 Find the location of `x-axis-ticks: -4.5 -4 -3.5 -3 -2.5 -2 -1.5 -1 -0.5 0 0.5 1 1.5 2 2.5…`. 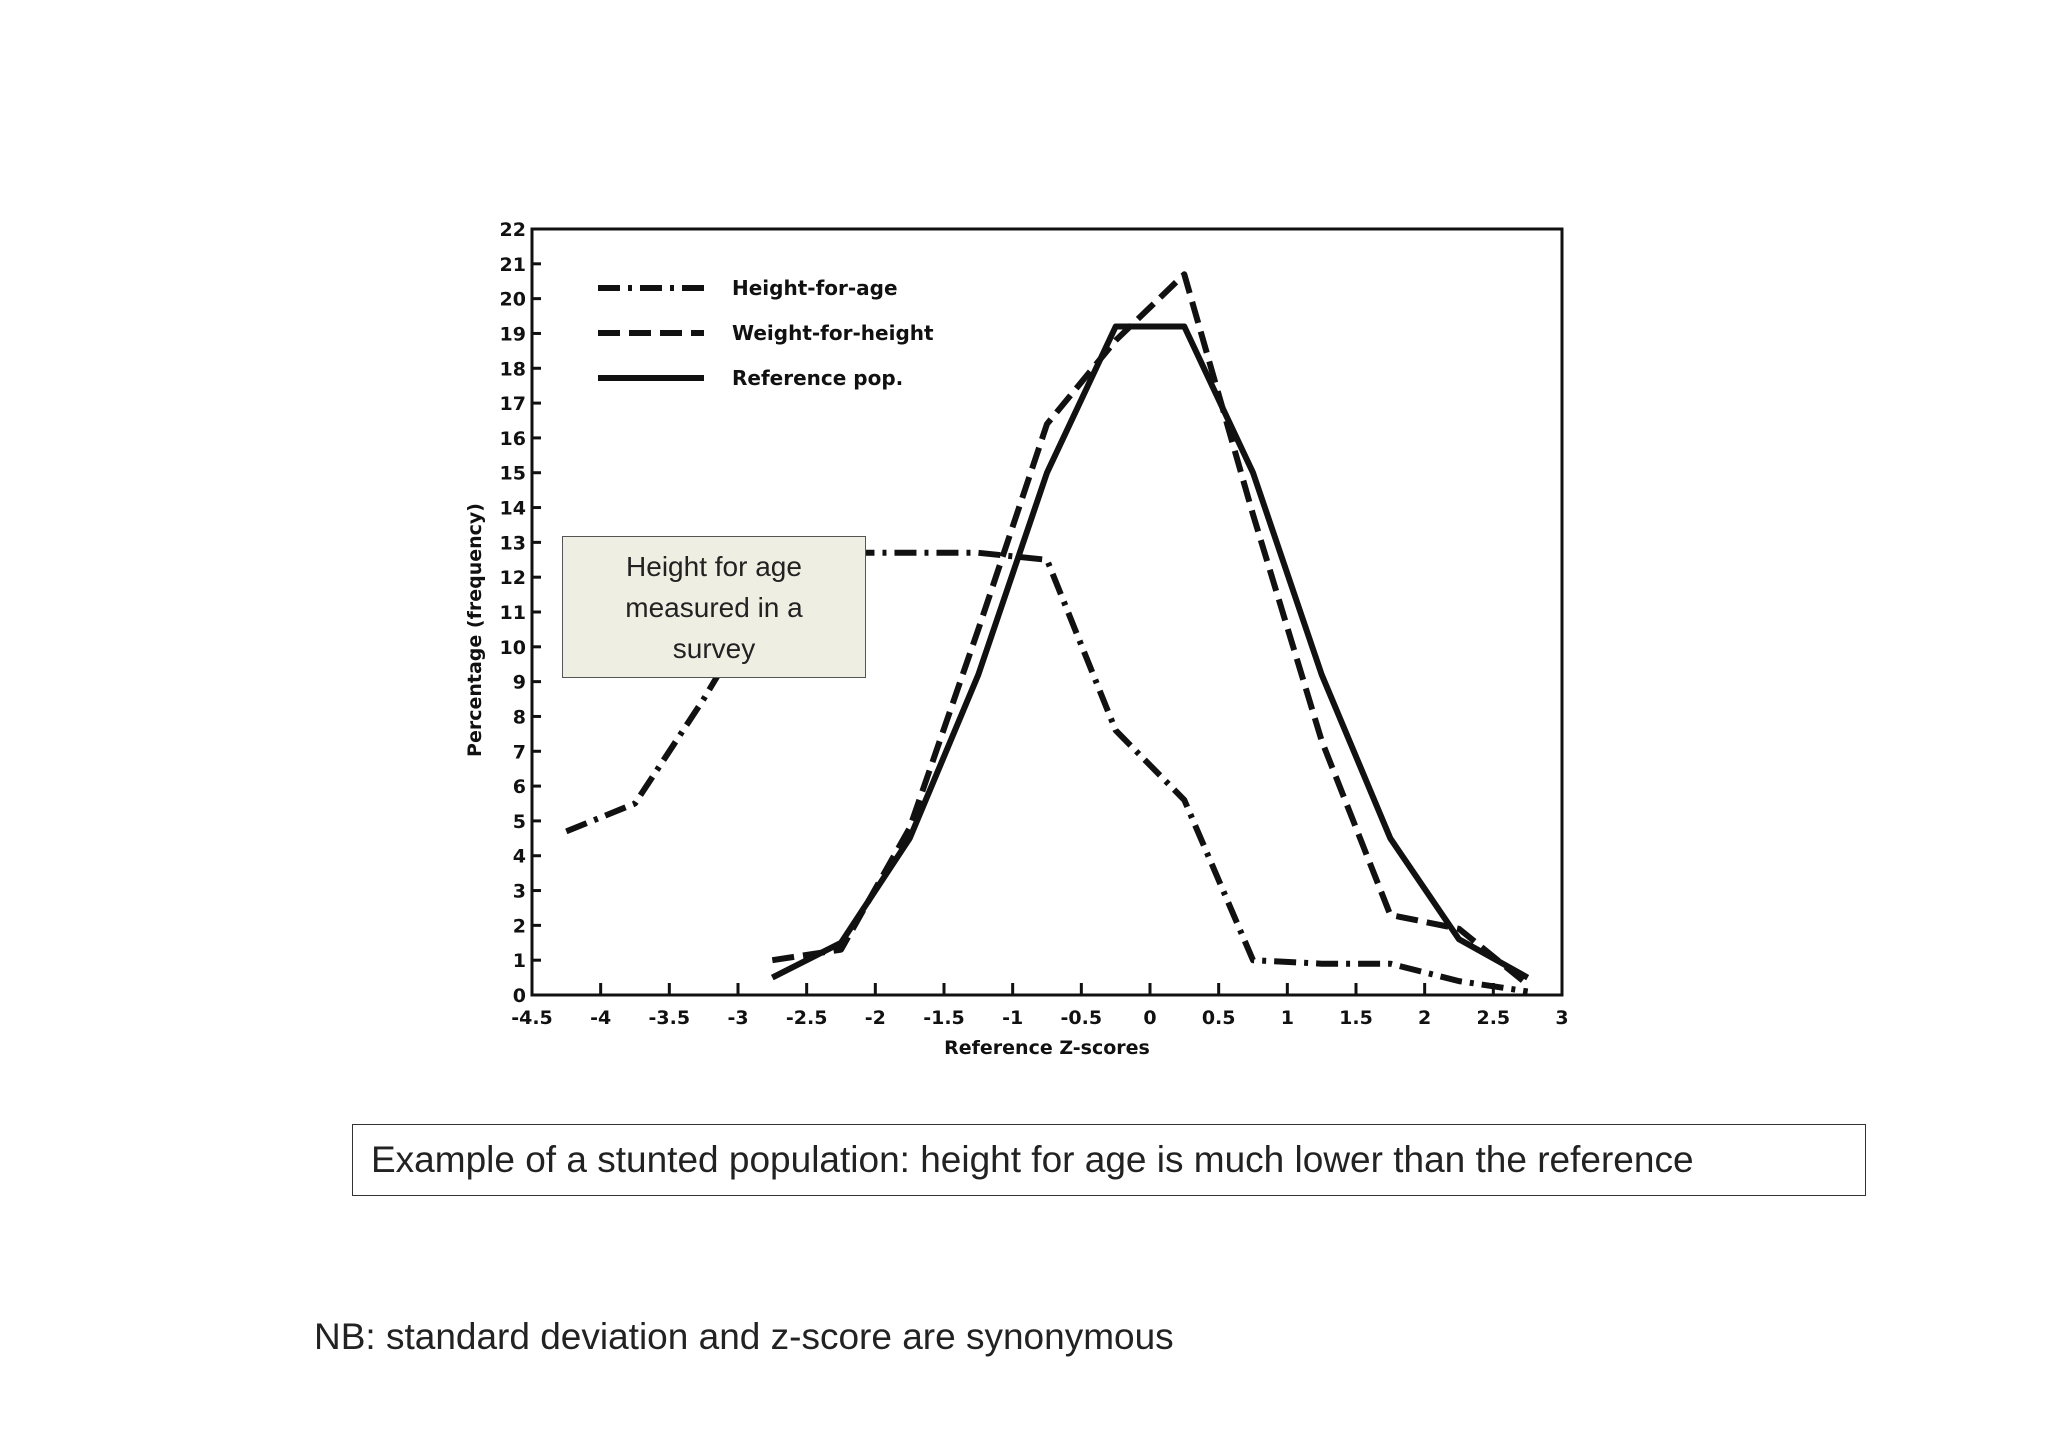

x-axis-ticks: -4.5 -4 -3.5 -3 -2.5 -2 -1.5 -1 -0.5 0 0.5 1 1.5 2 2.5… is located at coordinates (1040, 1006).